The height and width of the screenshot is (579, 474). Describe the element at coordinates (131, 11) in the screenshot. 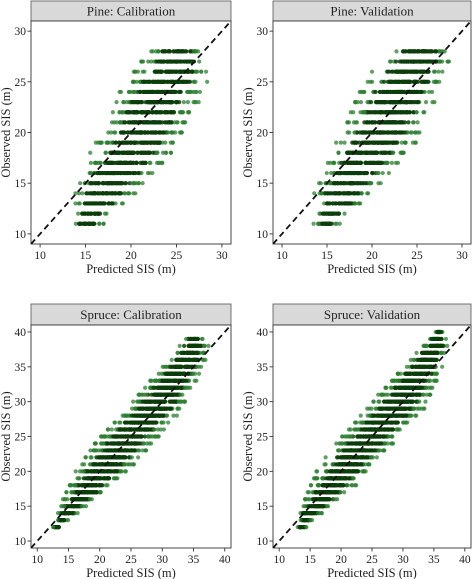

I see `panel-title: Pine: Calibration` at that location.